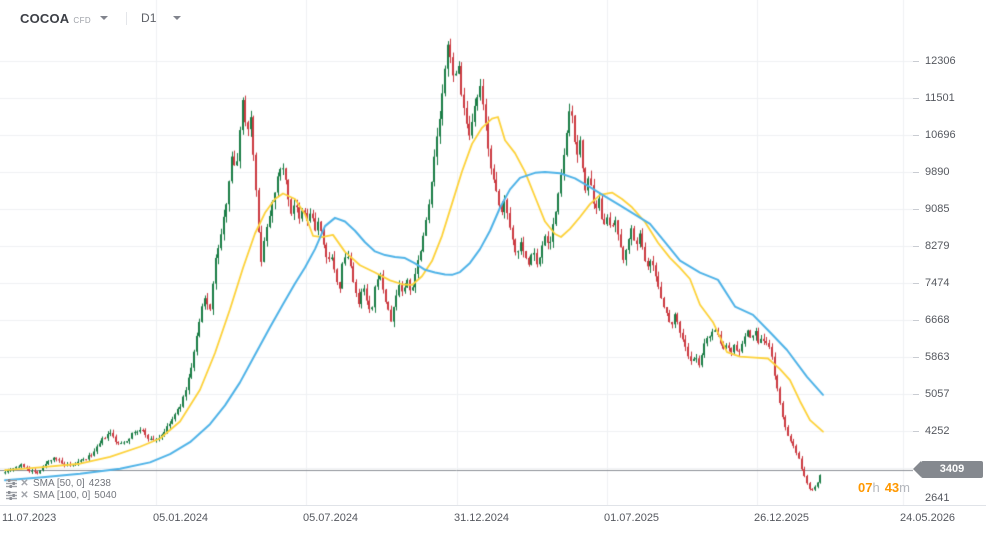 Image resolution: width=986 pixels, height=533 pixels. I want to click on date-axis-label: 31.12.2024, so click(482, 518).